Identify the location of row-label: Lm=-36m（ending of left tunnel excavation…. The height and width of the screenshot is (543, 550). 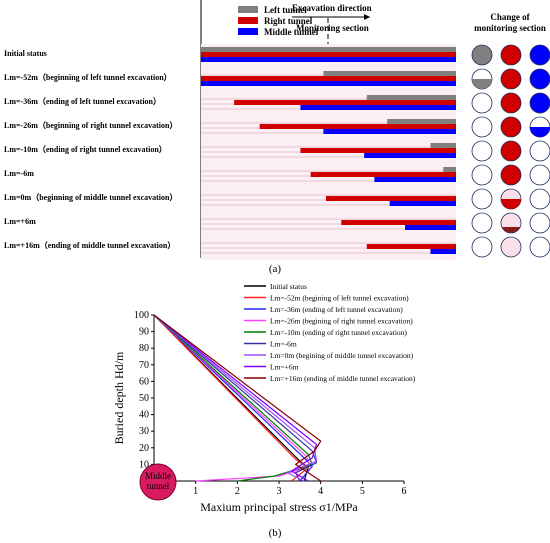
(82, 101).